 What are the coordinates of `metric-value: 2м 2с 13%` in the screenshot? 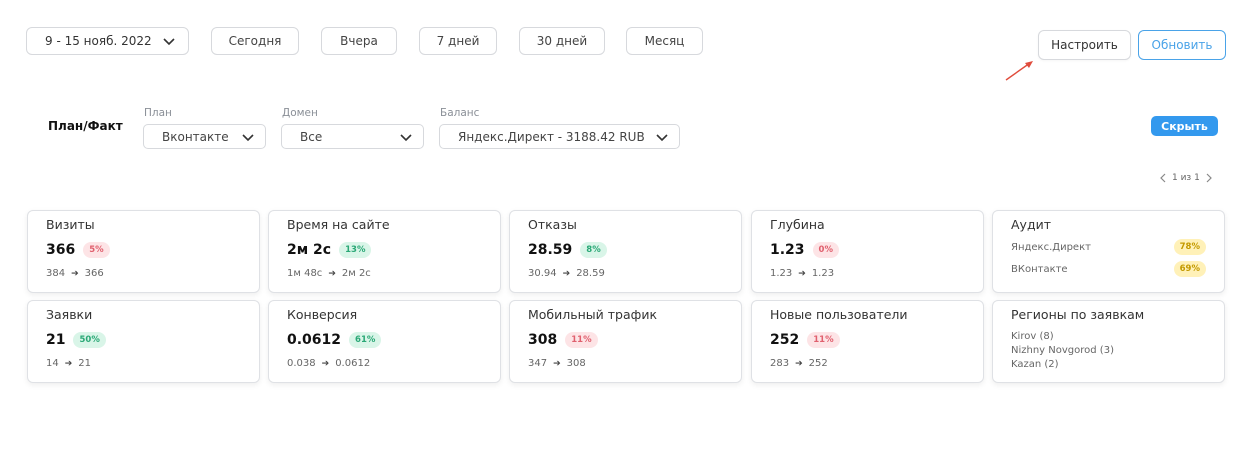 It's located at (329, 250).